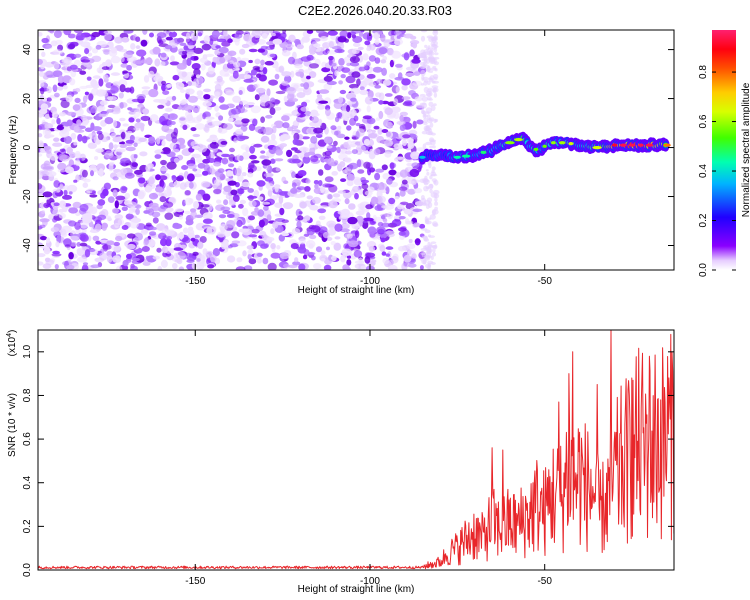  What do you see at coordinates (571, 144) in the screenshot?
I see `signal-peak` at bounding box center [571, 144].